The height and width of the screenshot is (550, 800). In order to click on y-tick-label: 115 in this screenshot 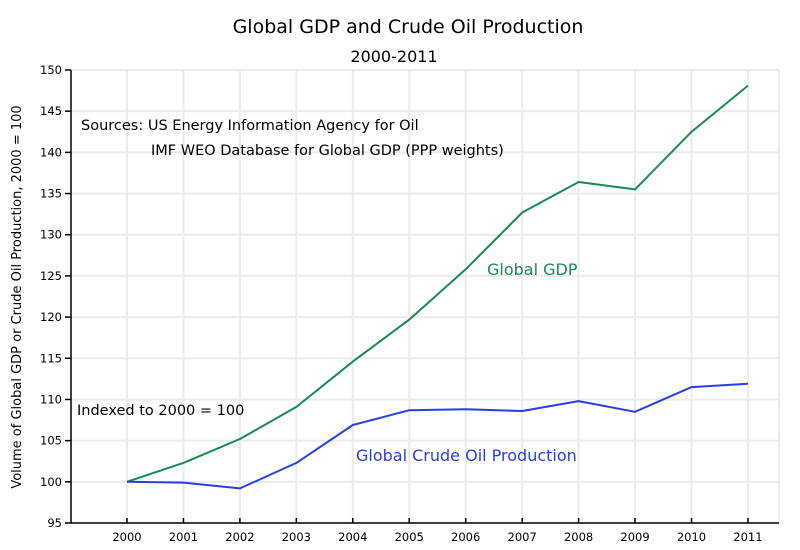, I will do `click(51, 358)`.